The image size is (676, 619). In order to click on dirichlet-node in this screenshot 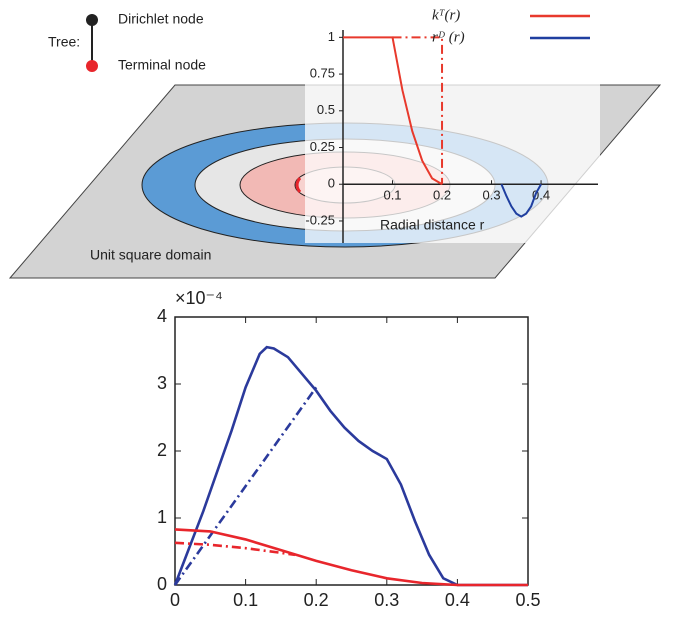, I will do `click(92, 20)`.